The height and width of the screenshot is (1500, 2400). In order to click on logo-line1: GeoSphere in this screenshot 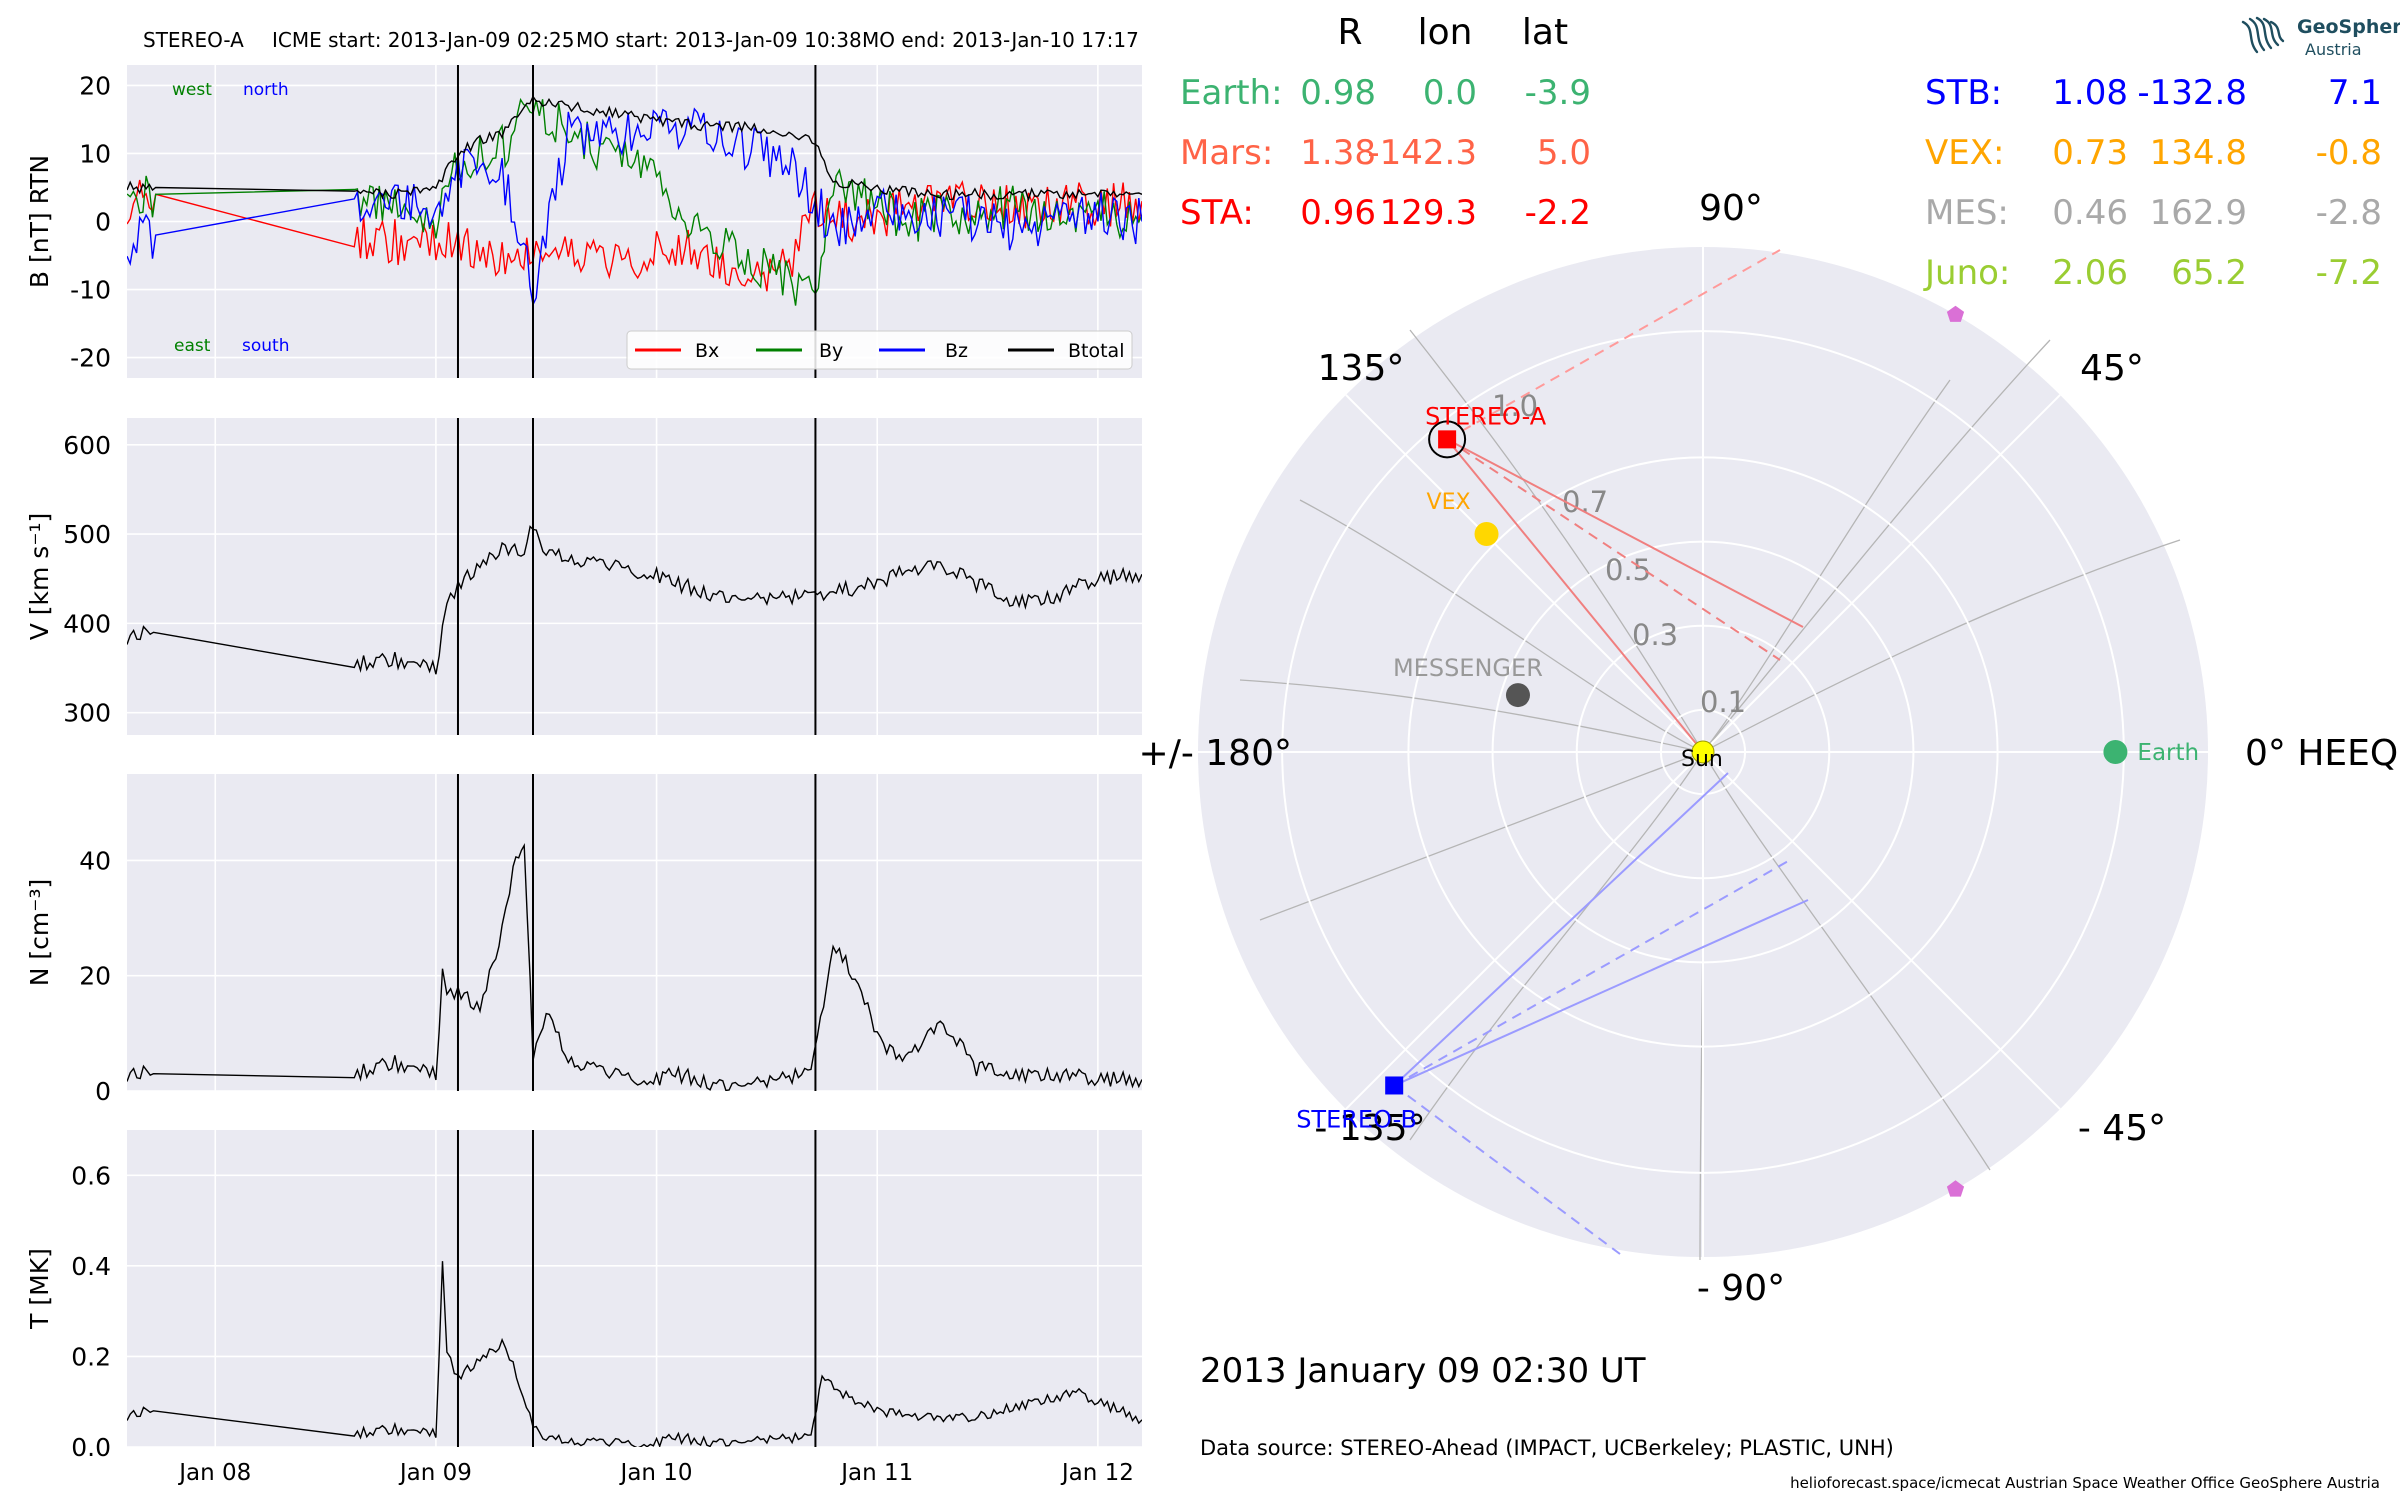, I will do `click(2348, 27)`.